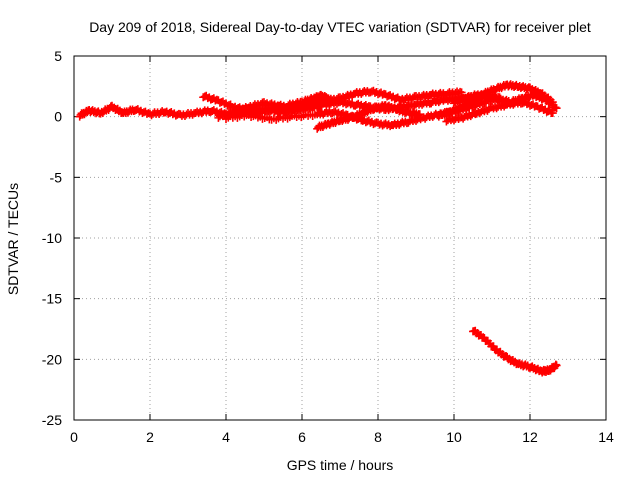  What do you see at coordinates (606, 437) in the screenshot?
I see `x-tick-label: 14` at bounding box center [606, 437].